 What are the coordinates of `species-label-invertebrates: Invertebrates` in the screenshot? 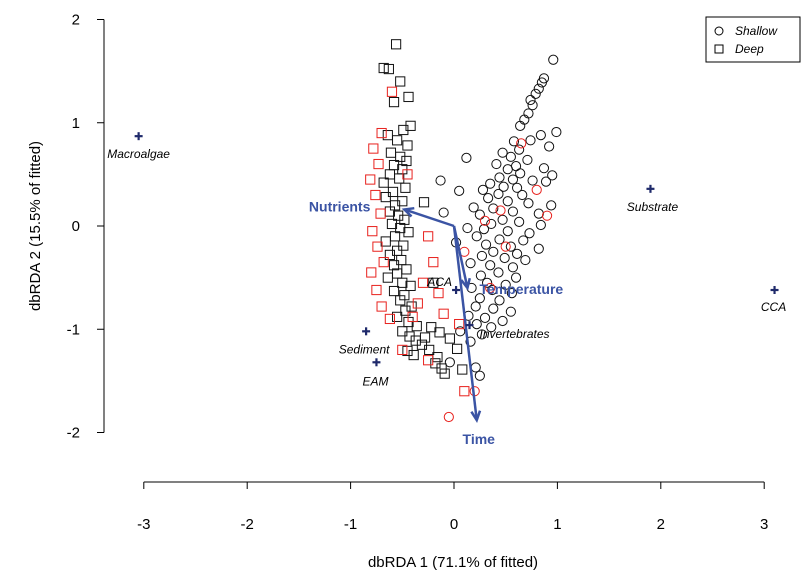 It's located at (515, 334).